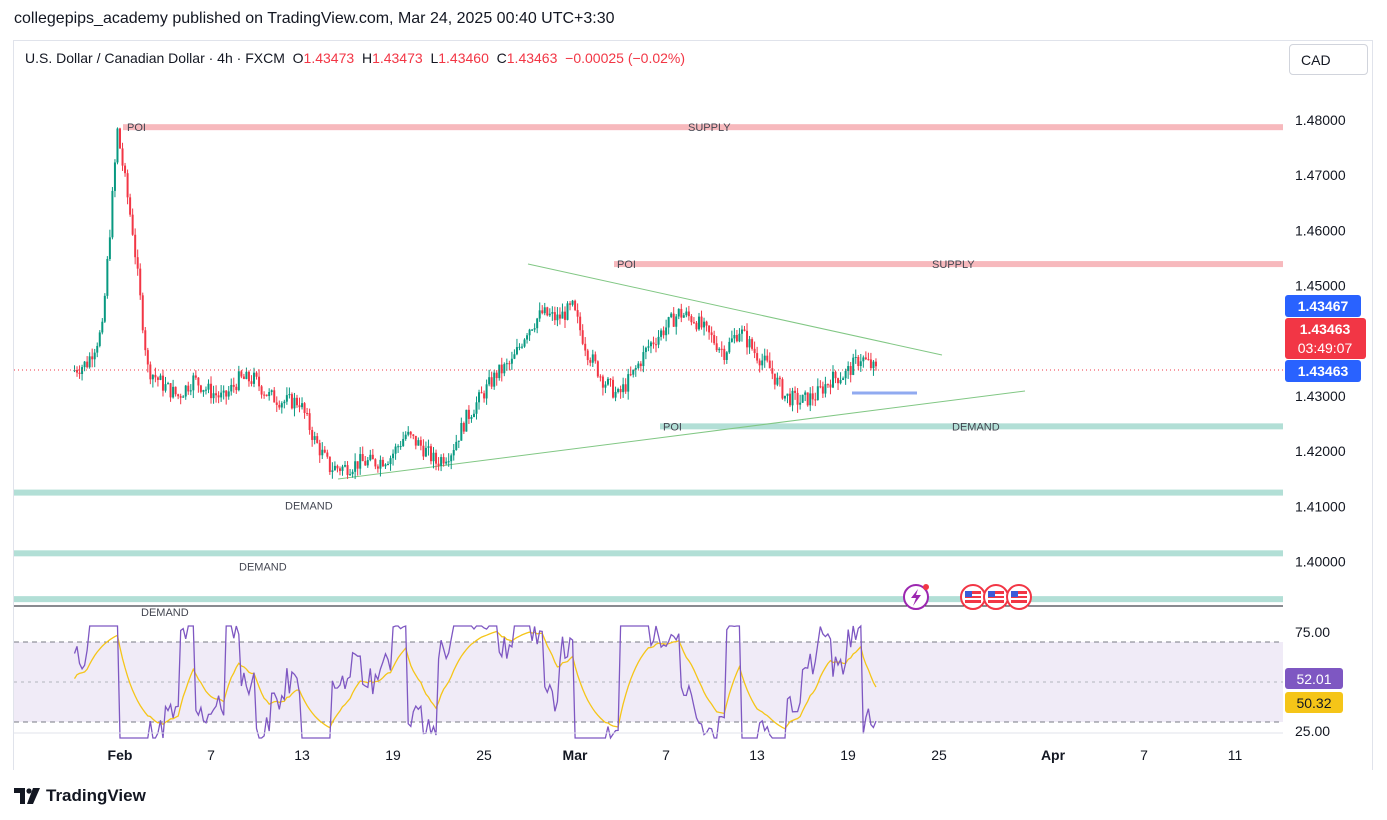 Image resolution: width=1387 pixels, height=820 pixels. What do you see at coordinates (211, 755) in the screenshot?
I see `time-tick-label: 7` at bounding box center [211, 755].